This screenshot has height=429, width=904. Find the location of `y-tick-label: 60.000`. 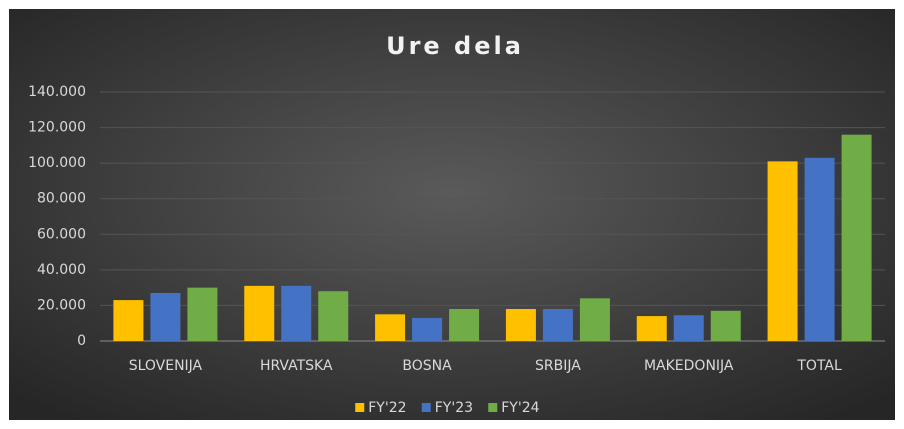

y-tick-label: 60.000 is located at coordinates (61, 234).